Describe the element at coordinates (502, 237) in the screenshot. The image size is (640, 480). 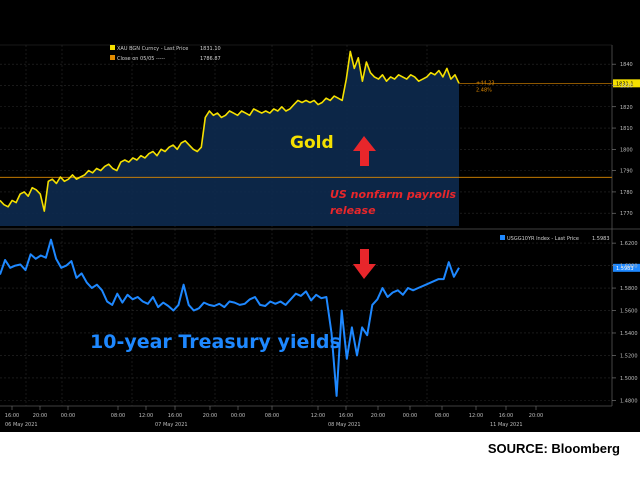
I see `yield-legend-swatch` at that location.